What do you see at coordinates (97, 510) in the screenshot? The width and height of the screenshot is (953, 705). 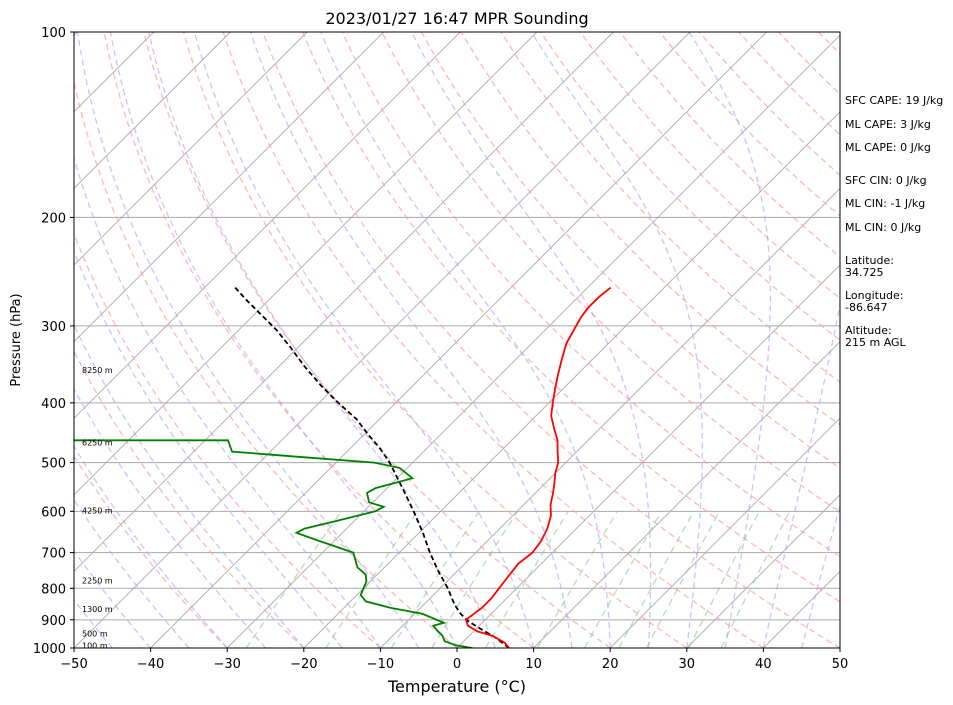 I see `height-label: 4250 m` at bounding box center [97, 510].